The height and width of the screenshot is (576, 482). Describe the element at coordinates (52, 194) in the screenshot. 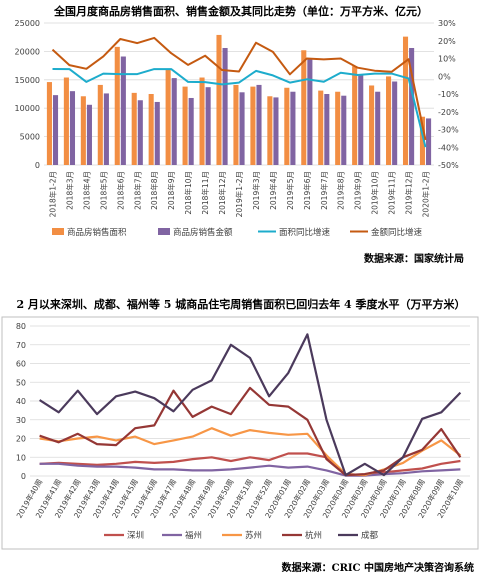

I see `chart1-xtick-label: 2018年1-2月` at that location.